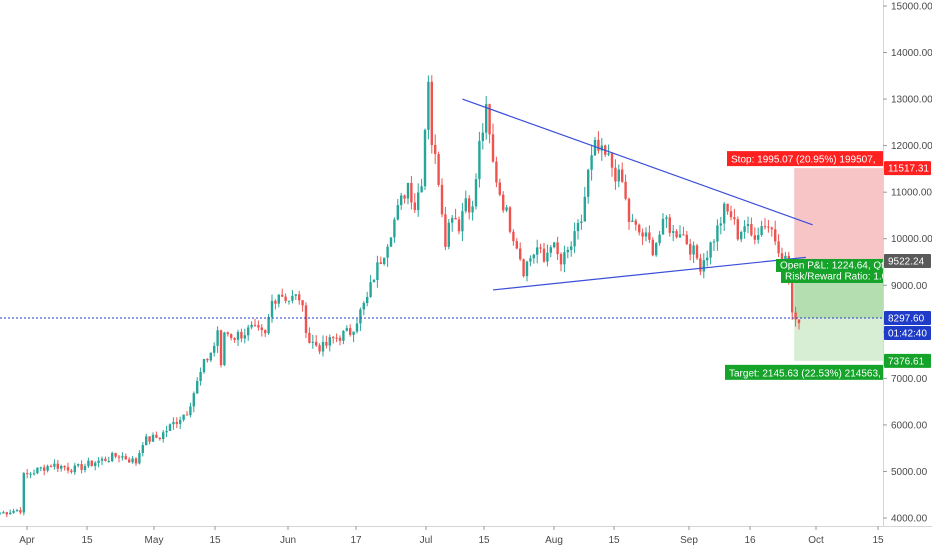 Image resolution: width=932 pixels, height=550 pixels. What do you see at coordinates (356, 540) in the screenshot?
I see `x-tick-label: 17` at bounding box center [356, 540].